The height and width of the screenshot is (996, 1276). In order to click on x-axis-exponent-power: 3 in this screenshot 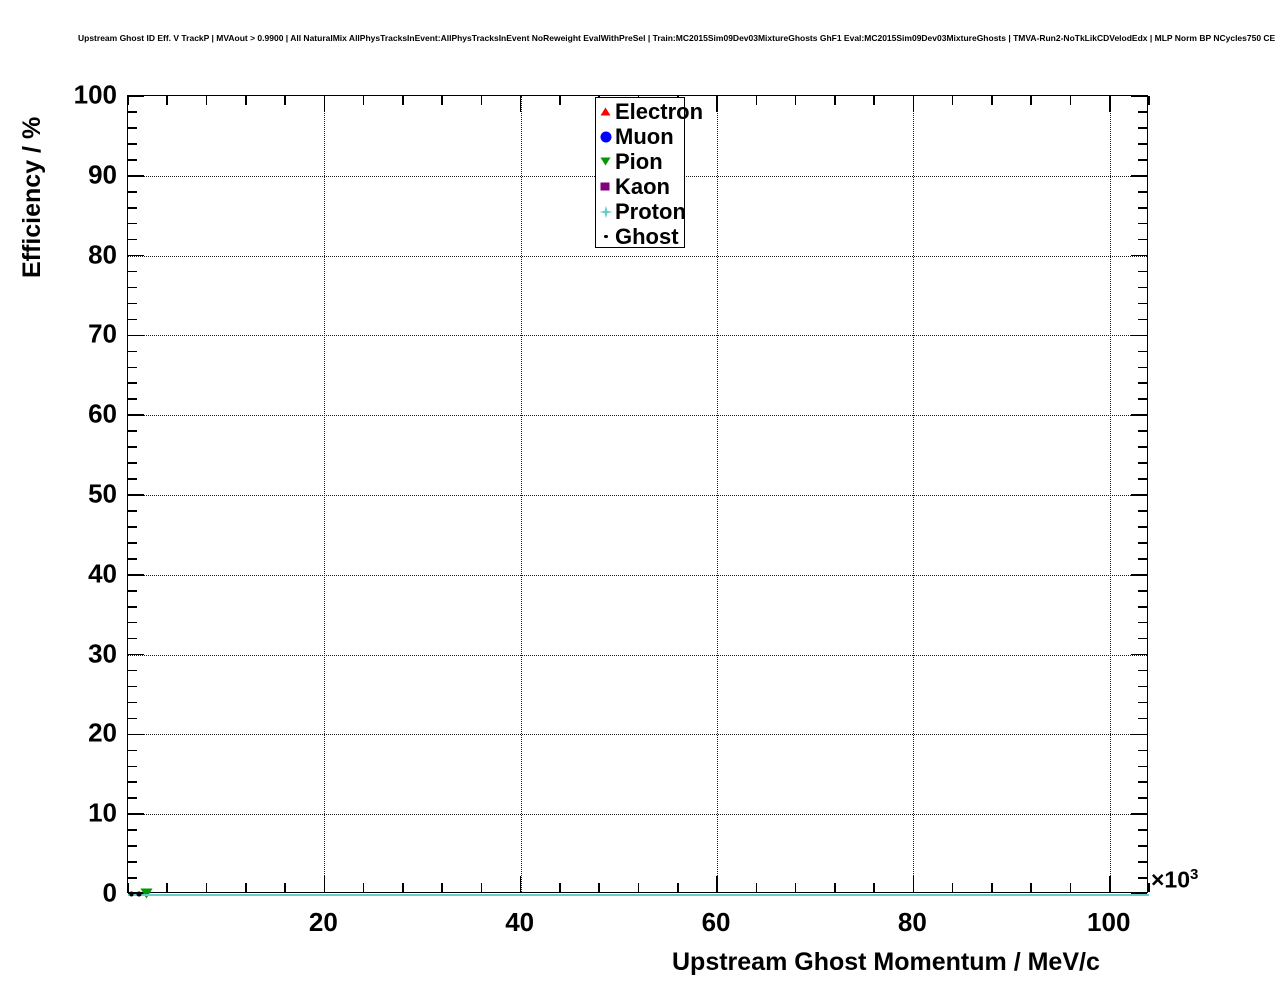, I will do `click(1194, 874)`.